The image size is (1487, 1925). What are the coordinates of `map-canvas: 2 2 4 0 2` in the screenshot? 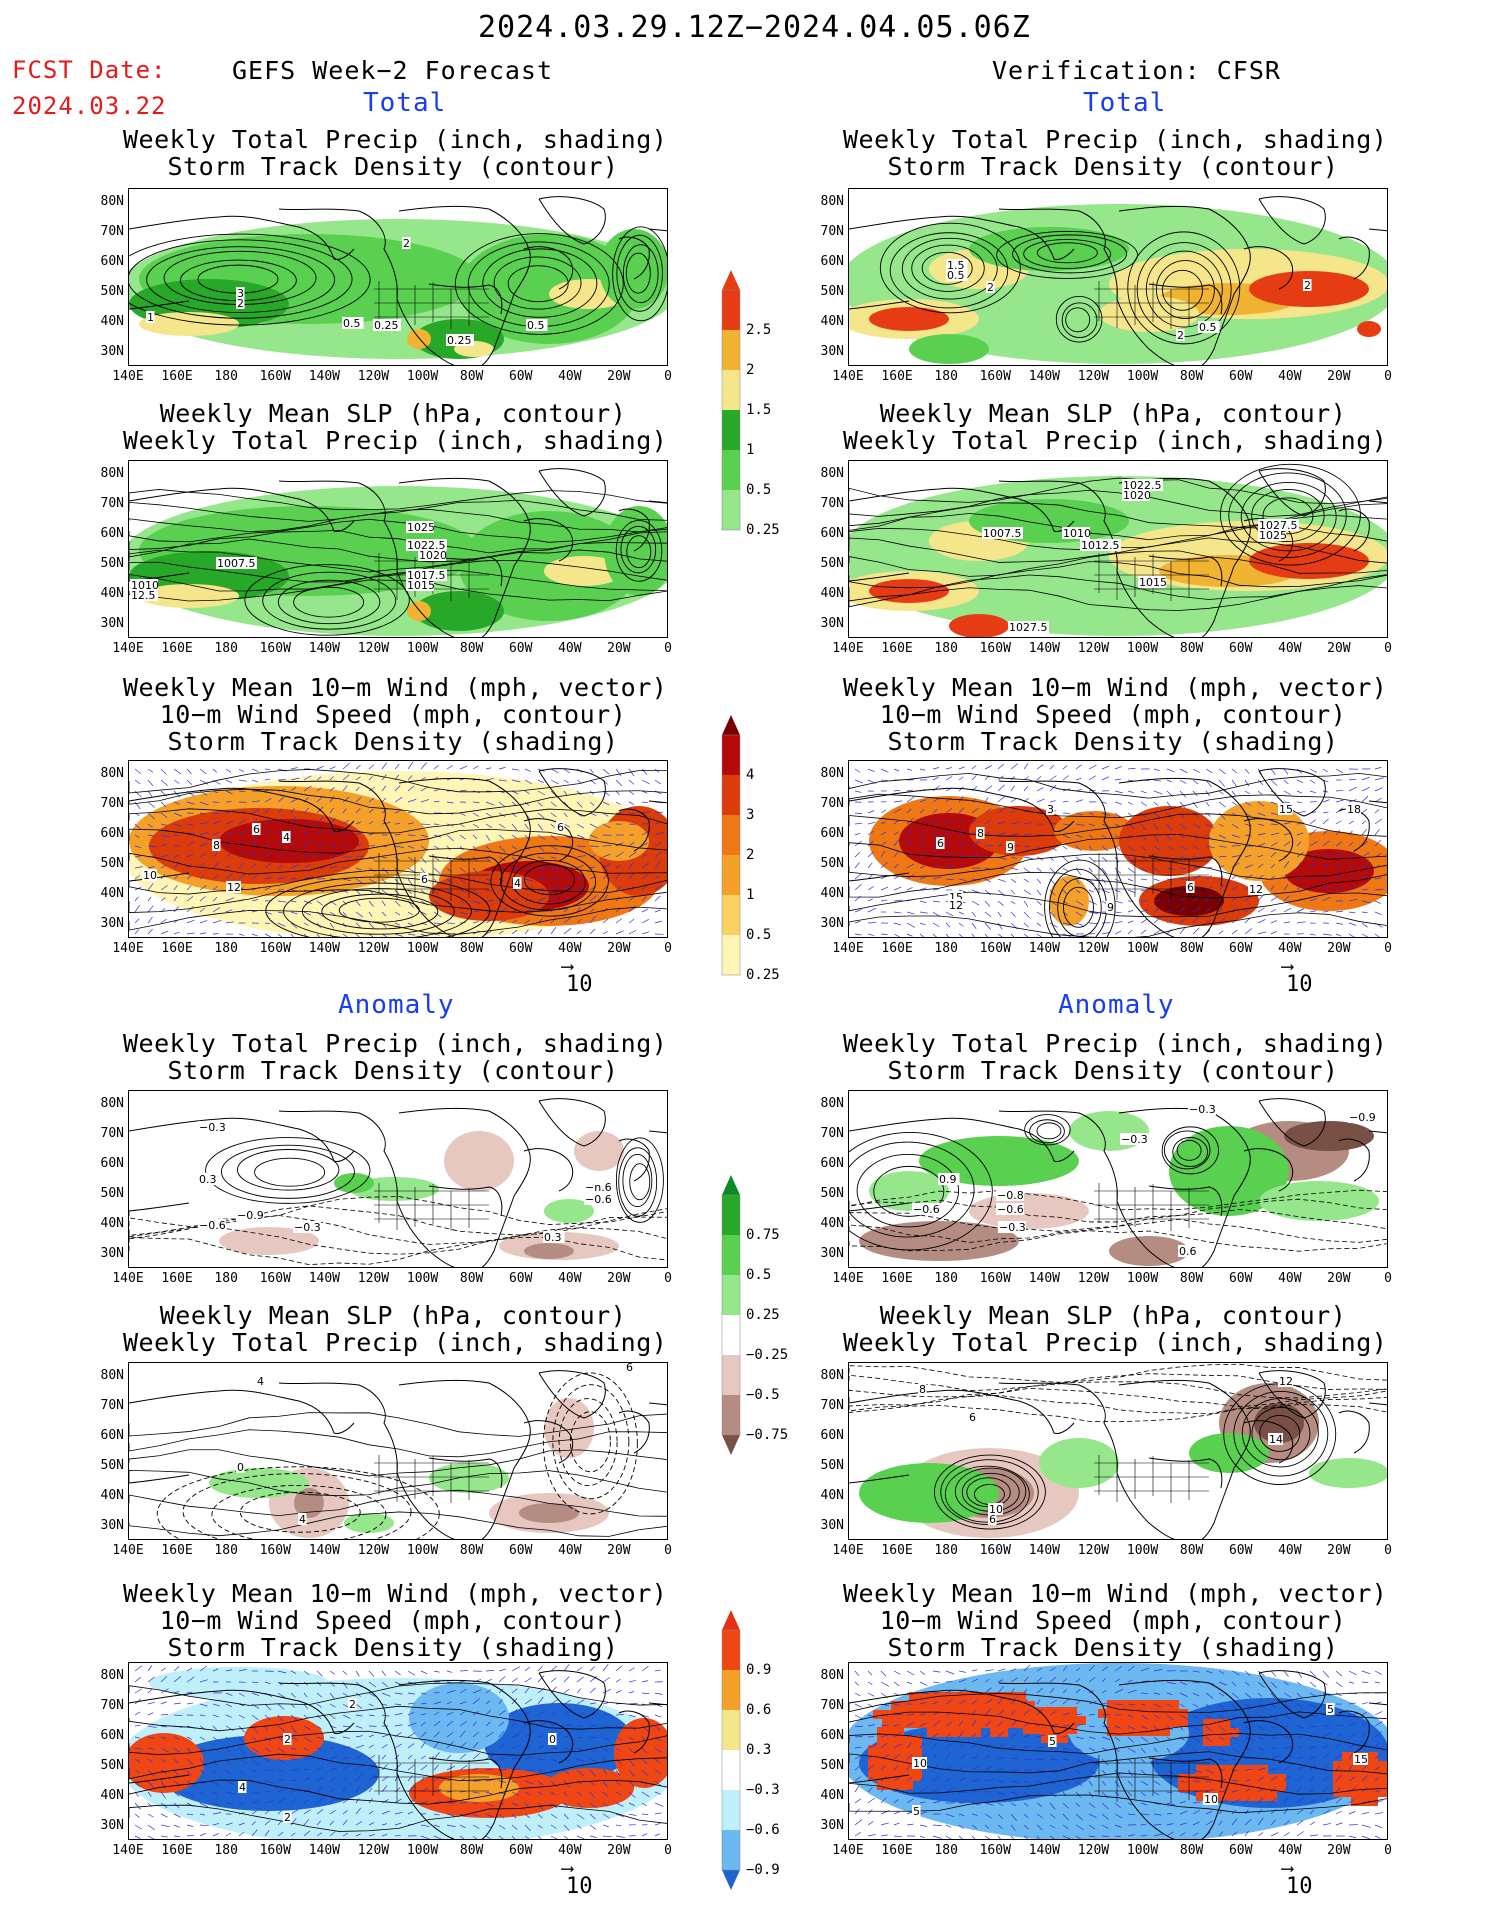 It's located at (398, 1751).